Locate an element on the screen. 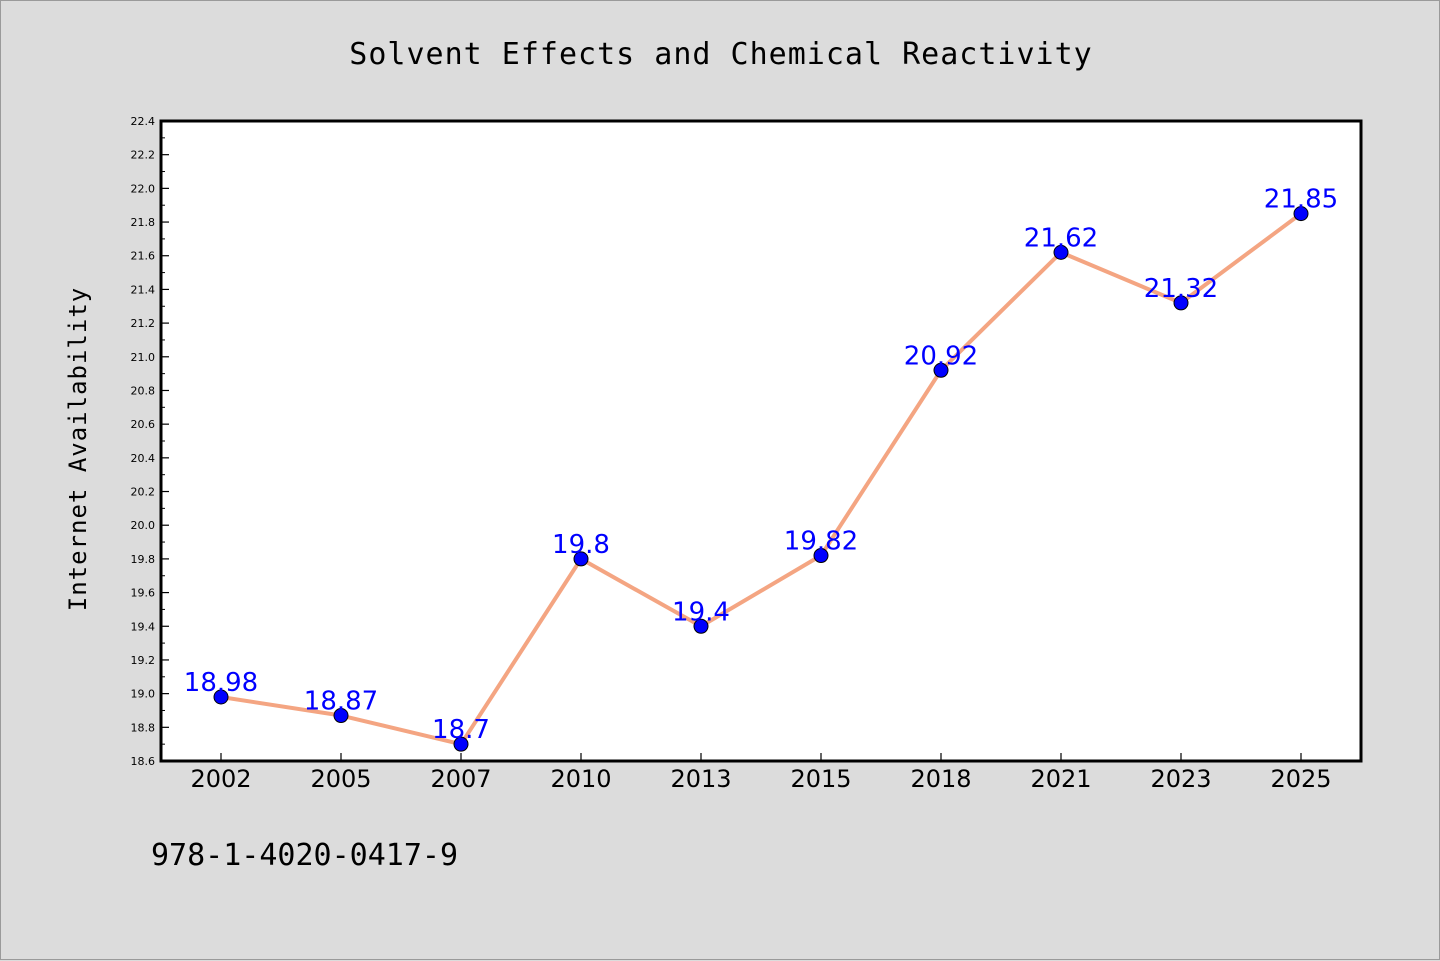 The width and height of the screenshot is (1440, 961). y-axis-label: Internet Availability is located at coordinates (78, 449).